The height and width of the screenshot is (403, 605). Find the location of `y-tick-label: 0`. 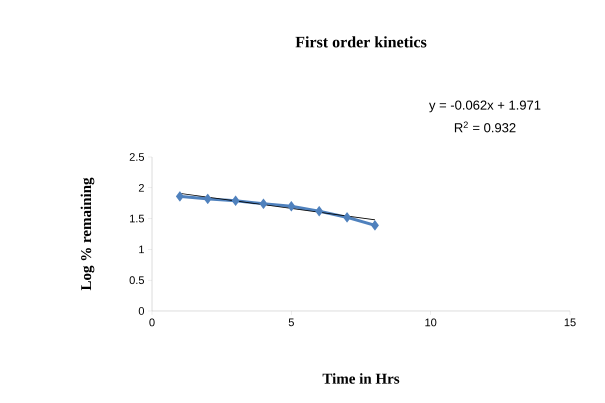

y-tick-label: 0 is located at coordinates (141, 311).